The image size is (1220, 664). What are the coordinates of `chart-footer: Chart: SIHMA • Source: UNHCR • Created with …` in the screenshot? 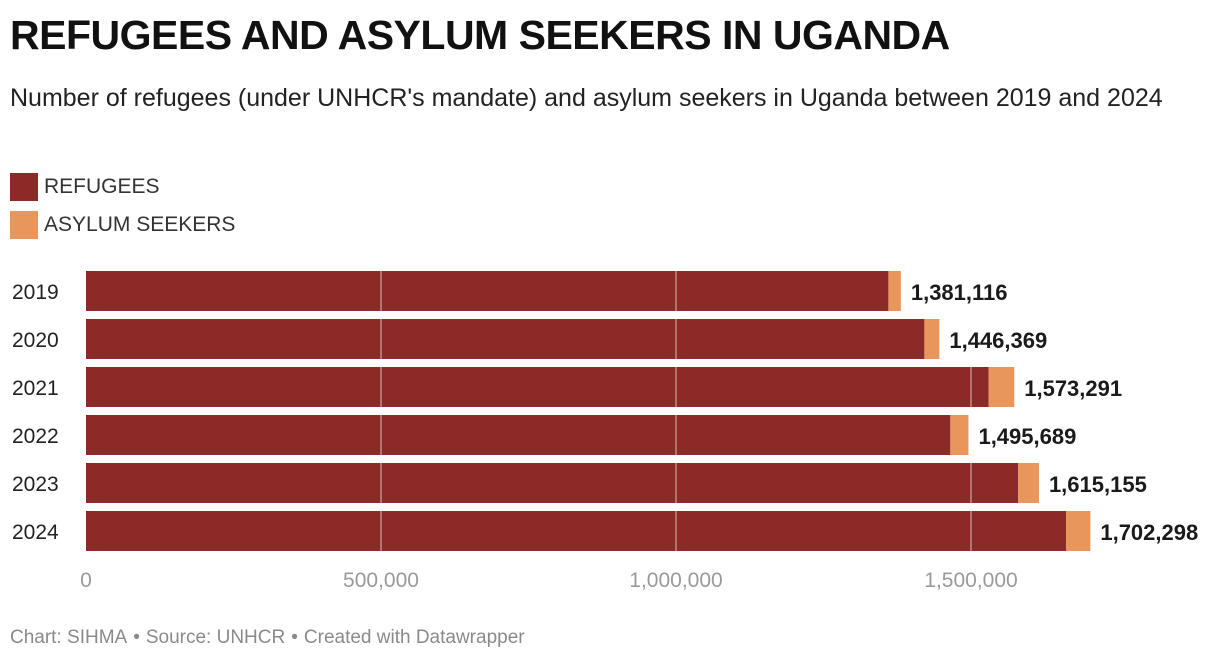 It's located at (267, 638).